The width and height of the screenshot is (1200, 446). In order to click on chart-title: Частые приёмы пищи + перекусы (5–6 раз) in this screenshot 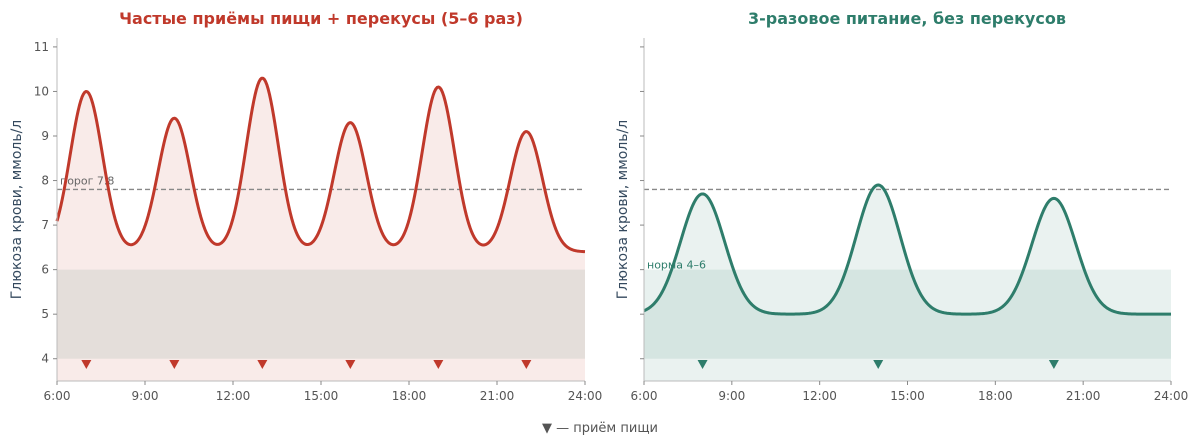, I will do `click(321, 18)`.